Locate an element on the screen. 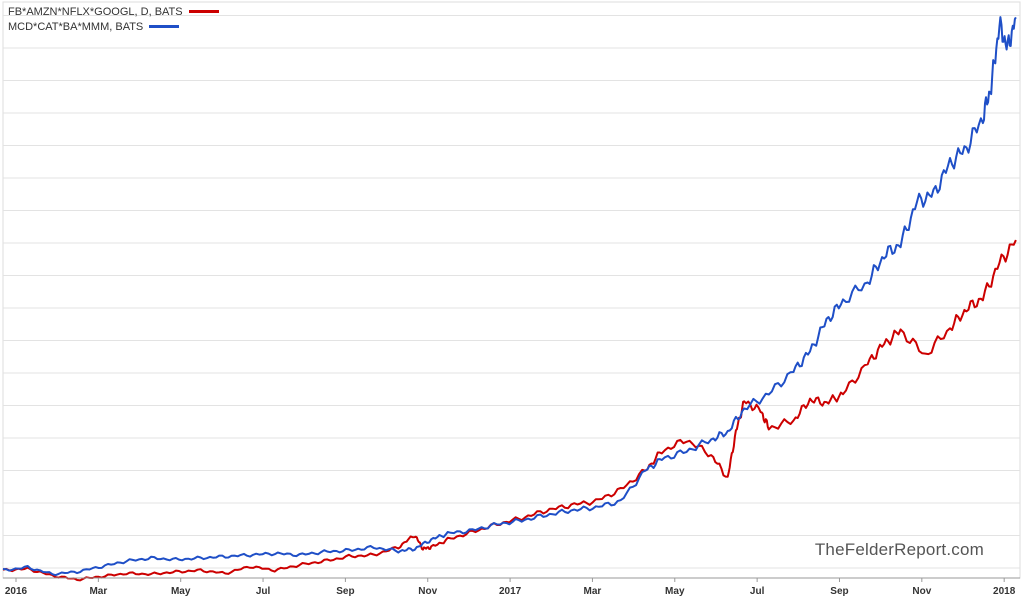  legend-label: MCD*CAT*BA*MMM, BATS is located at coordinates (76, 26).